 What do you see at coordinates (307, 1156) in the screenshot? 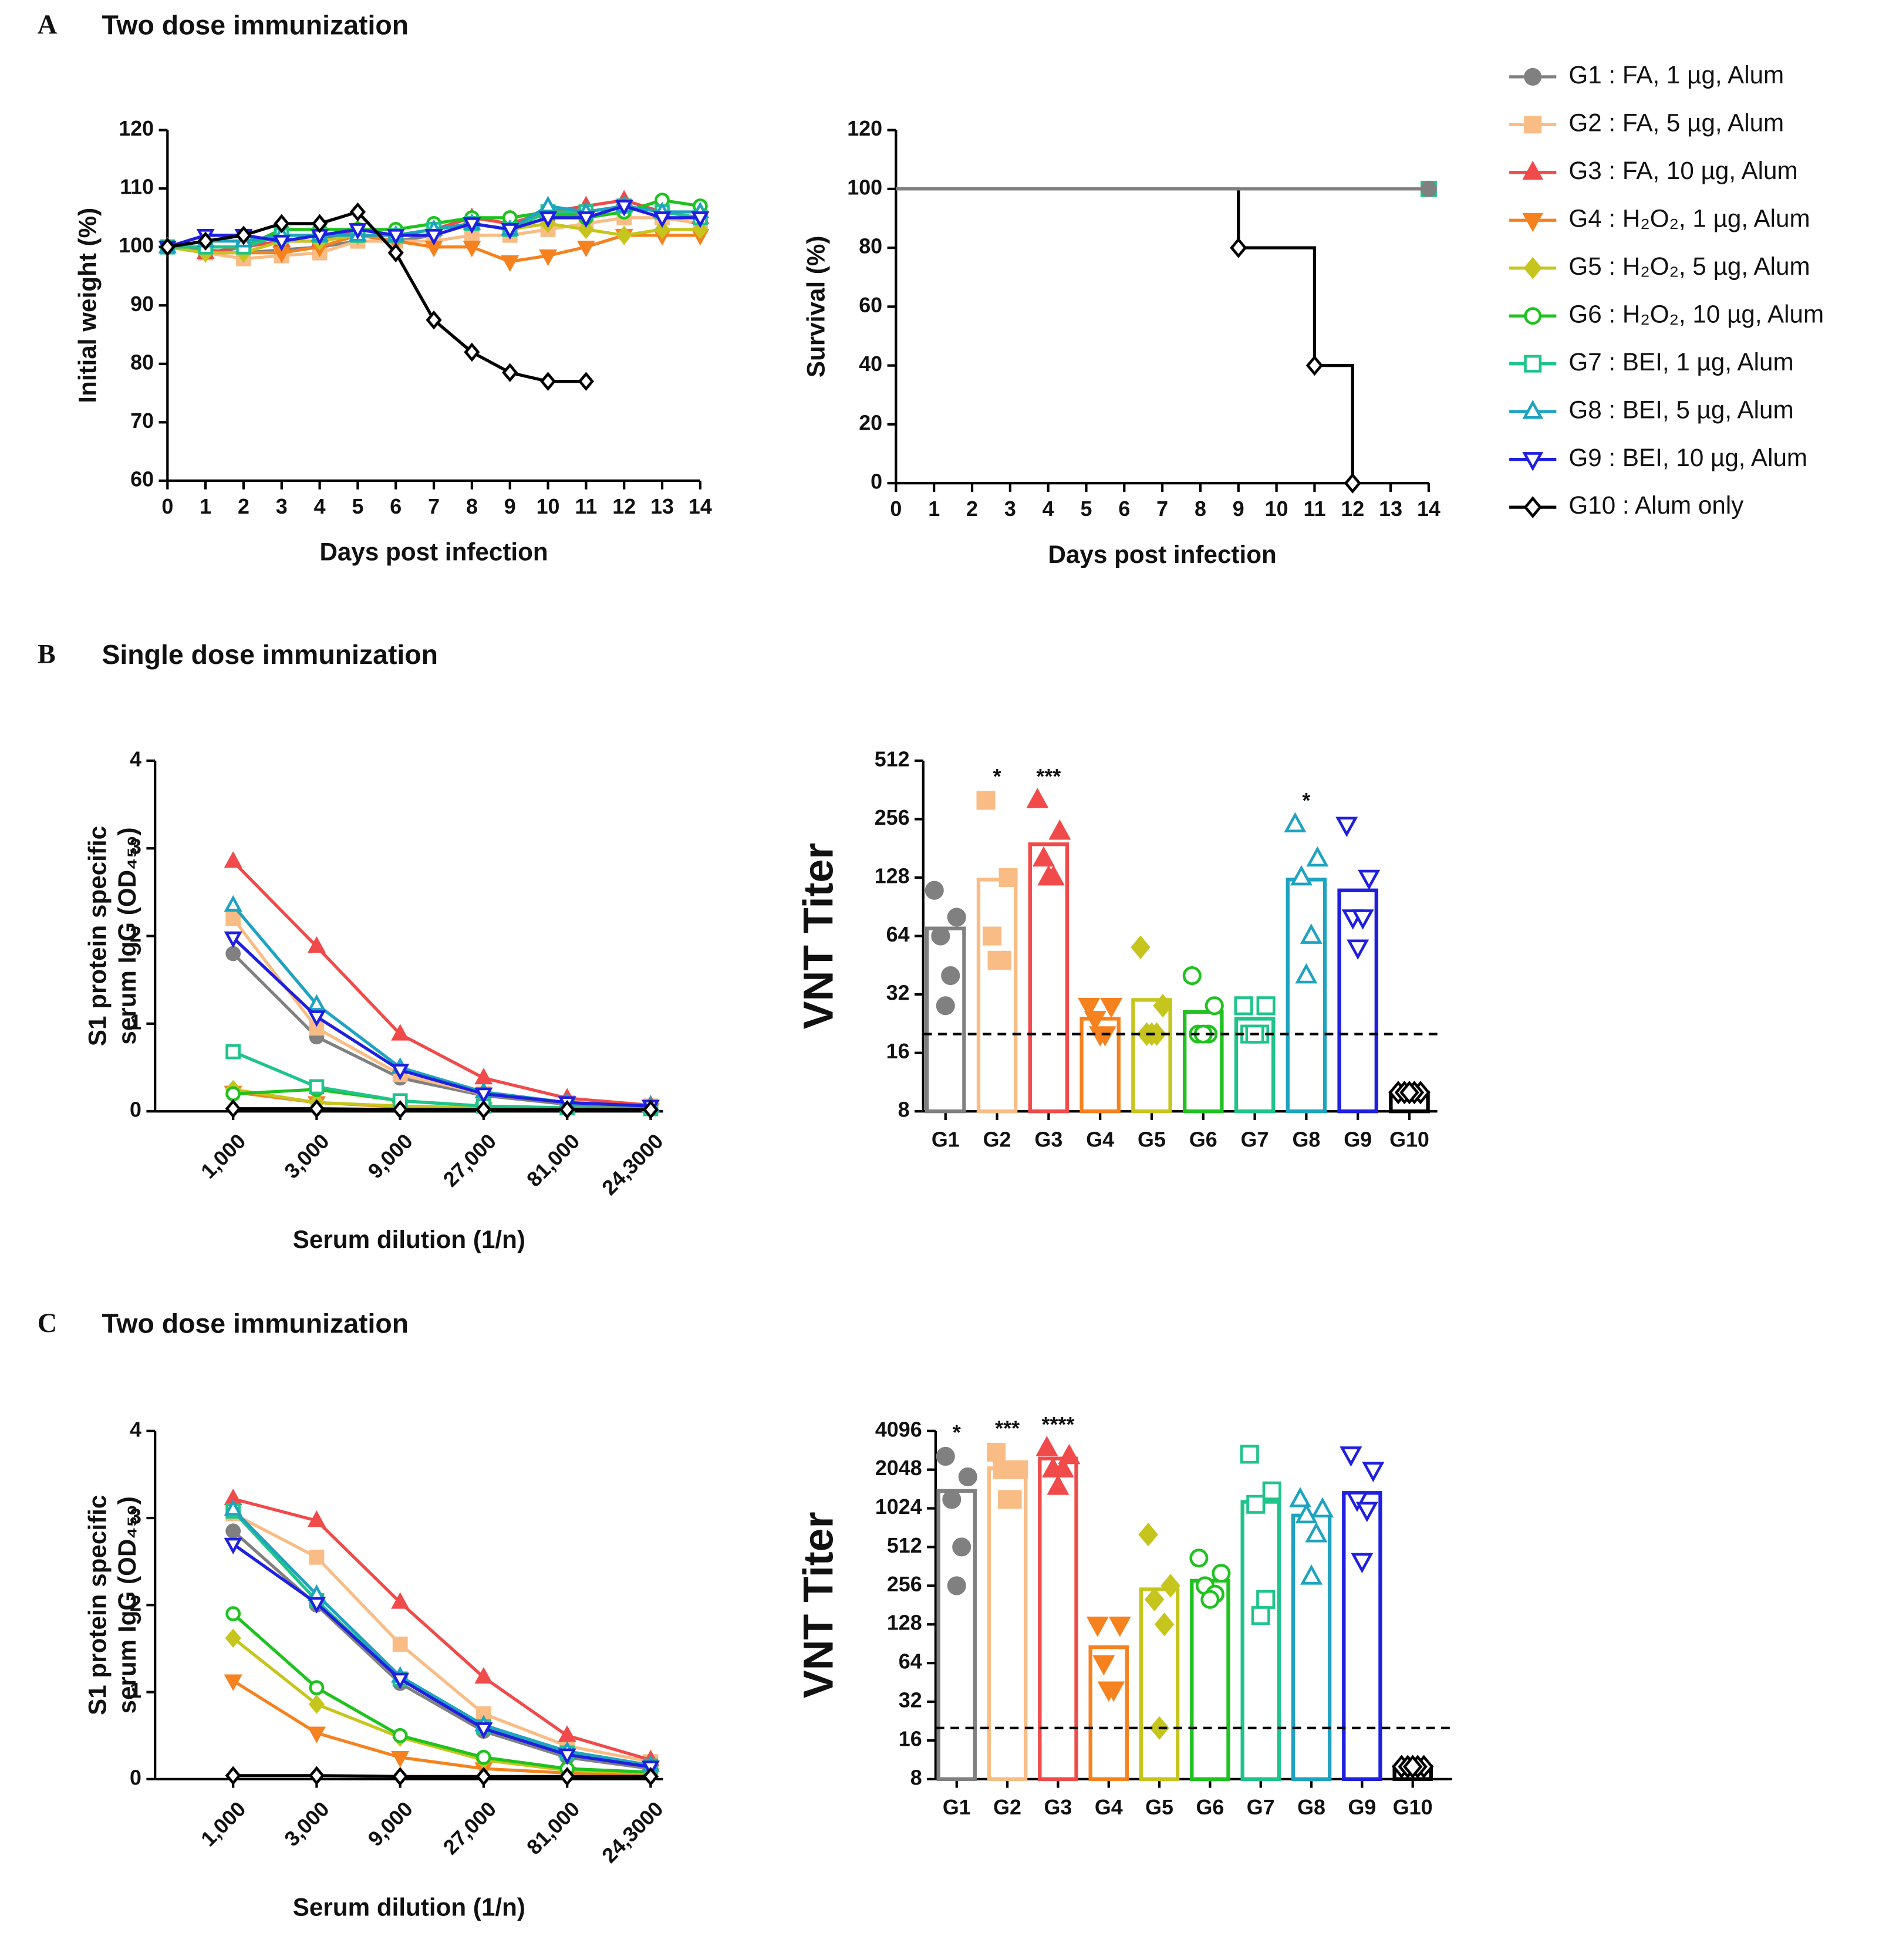
I see `x-tick-label: 3,000` at bounding box center [307, 1156].